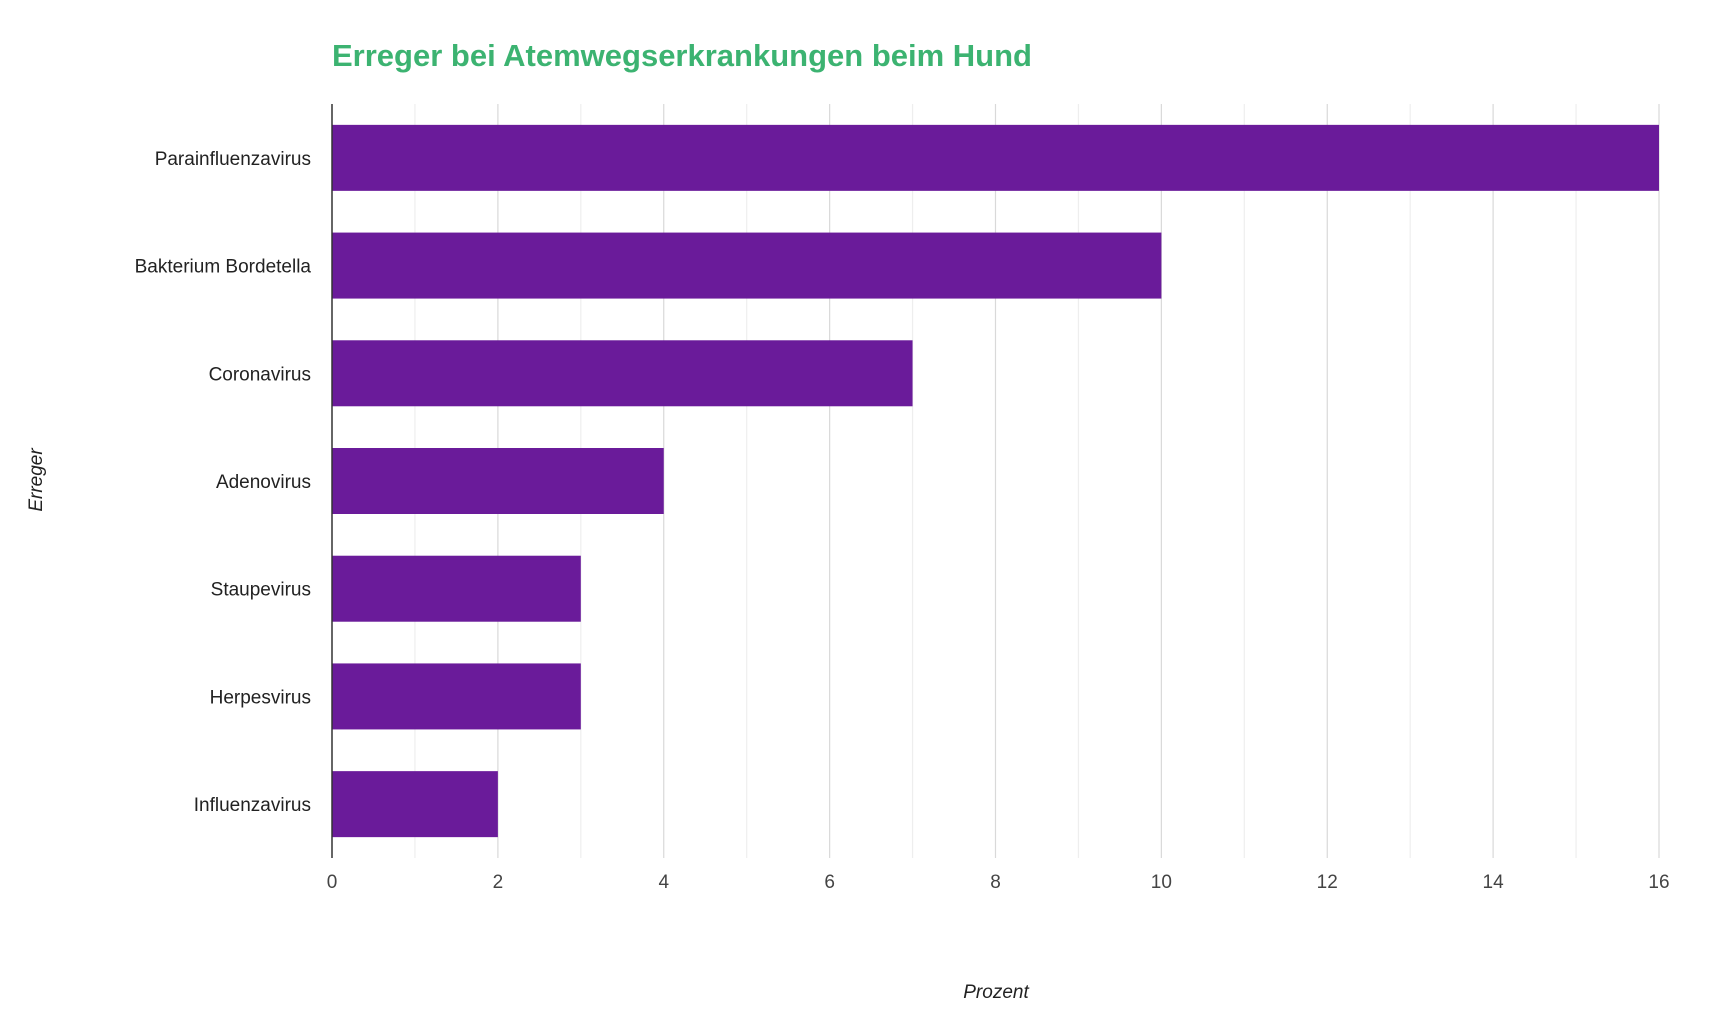 The height and width of the screenshot is (1029, 1723). I want to click on x-tick-label: 16, so click(1658, 882).